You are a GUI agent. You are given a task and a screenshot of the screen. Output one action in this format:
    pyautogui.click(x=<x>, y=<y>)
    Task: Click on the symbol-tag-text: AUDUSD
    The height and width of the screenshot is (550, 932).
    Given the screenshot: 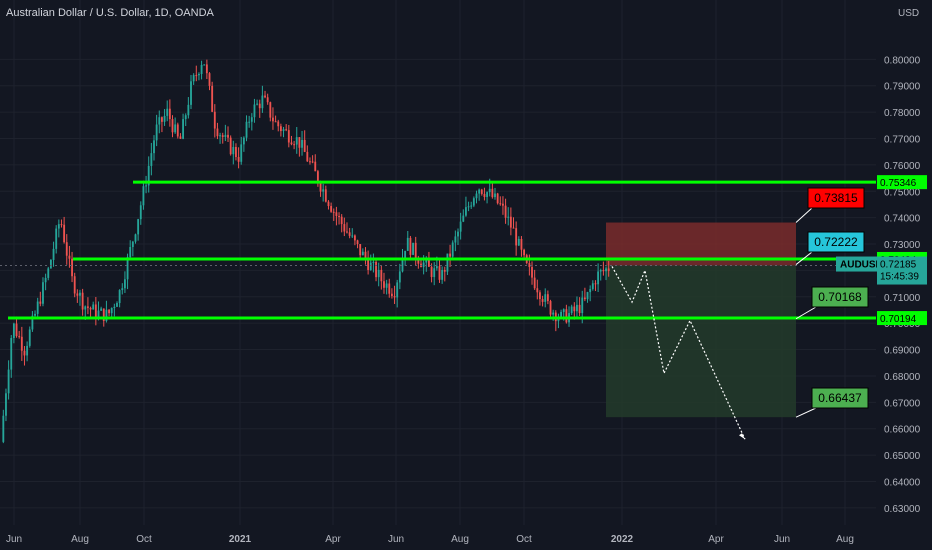 What is the action you would take?
    pyautogui.click(x=861, y=265)
    